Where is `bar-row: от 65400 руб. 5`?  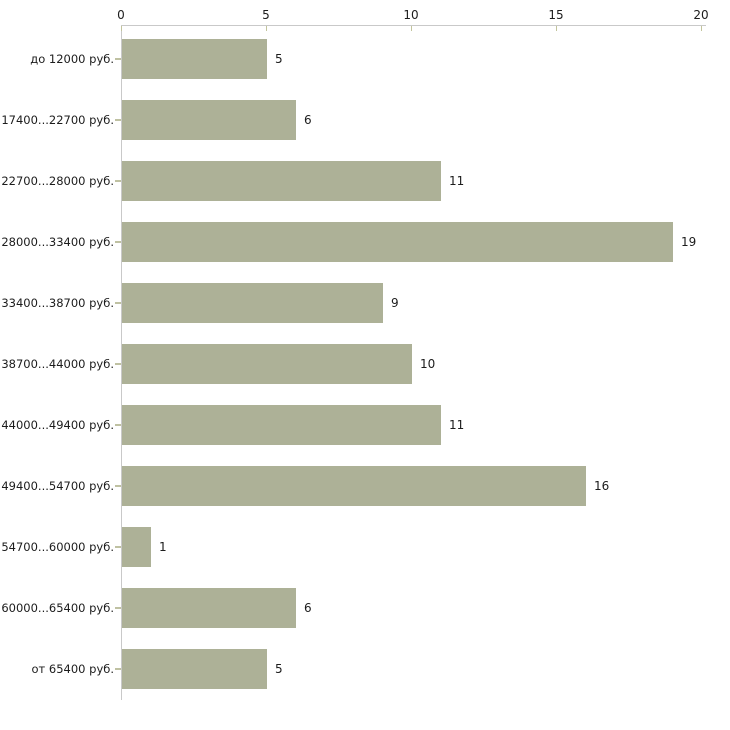
bar-row: от 65400 руб. 5 is located at coordinates (365, 669).